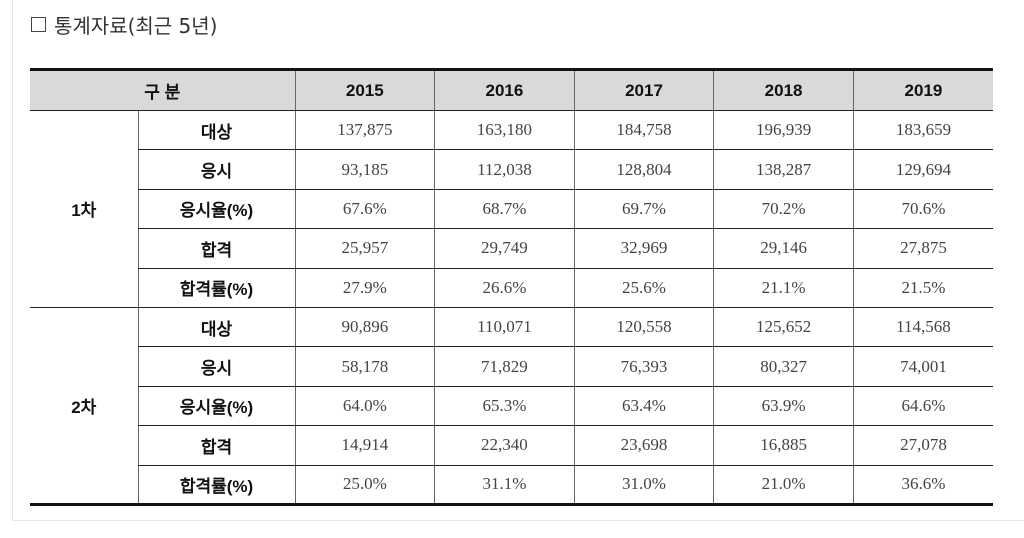 The image size is (1024, 538). I want to click on table-cell: 25,957, so click(364, 248).